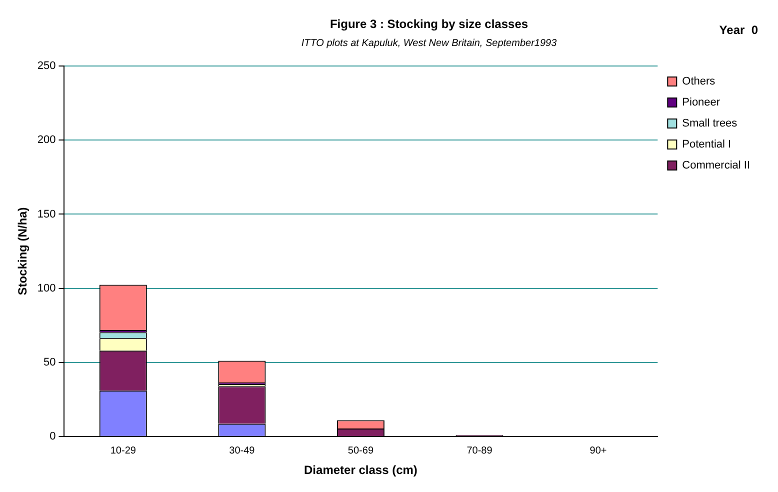 Image resolution: width=778 pixels, height=492 pixels. What do you see at coordinates (429, 43) in the screenshot?
I see `chart-subtitle: ITTO plots at Kapuluk, West New Britain, September1993` at bounding box center [429, 43].